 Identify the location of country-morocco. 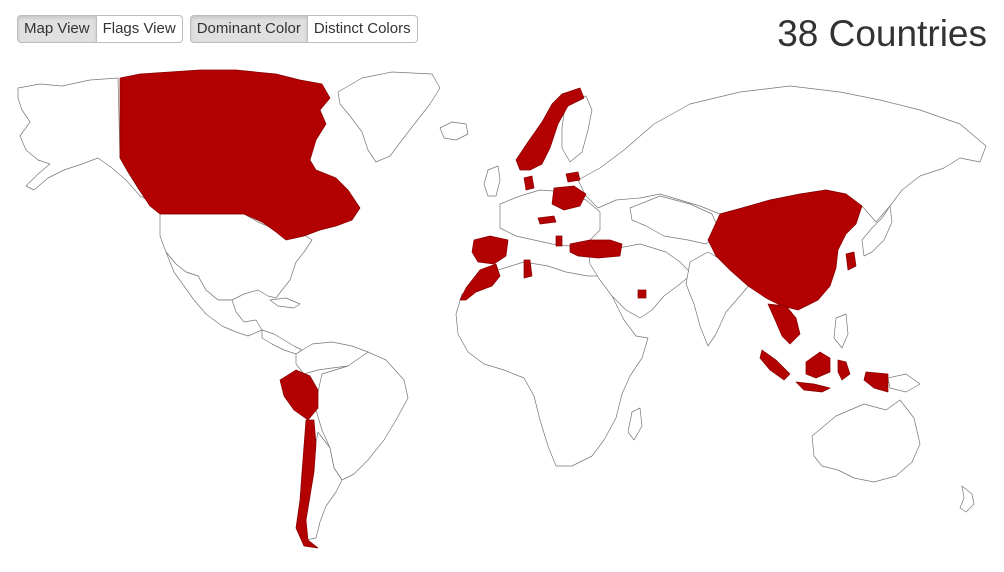
(480, 282).